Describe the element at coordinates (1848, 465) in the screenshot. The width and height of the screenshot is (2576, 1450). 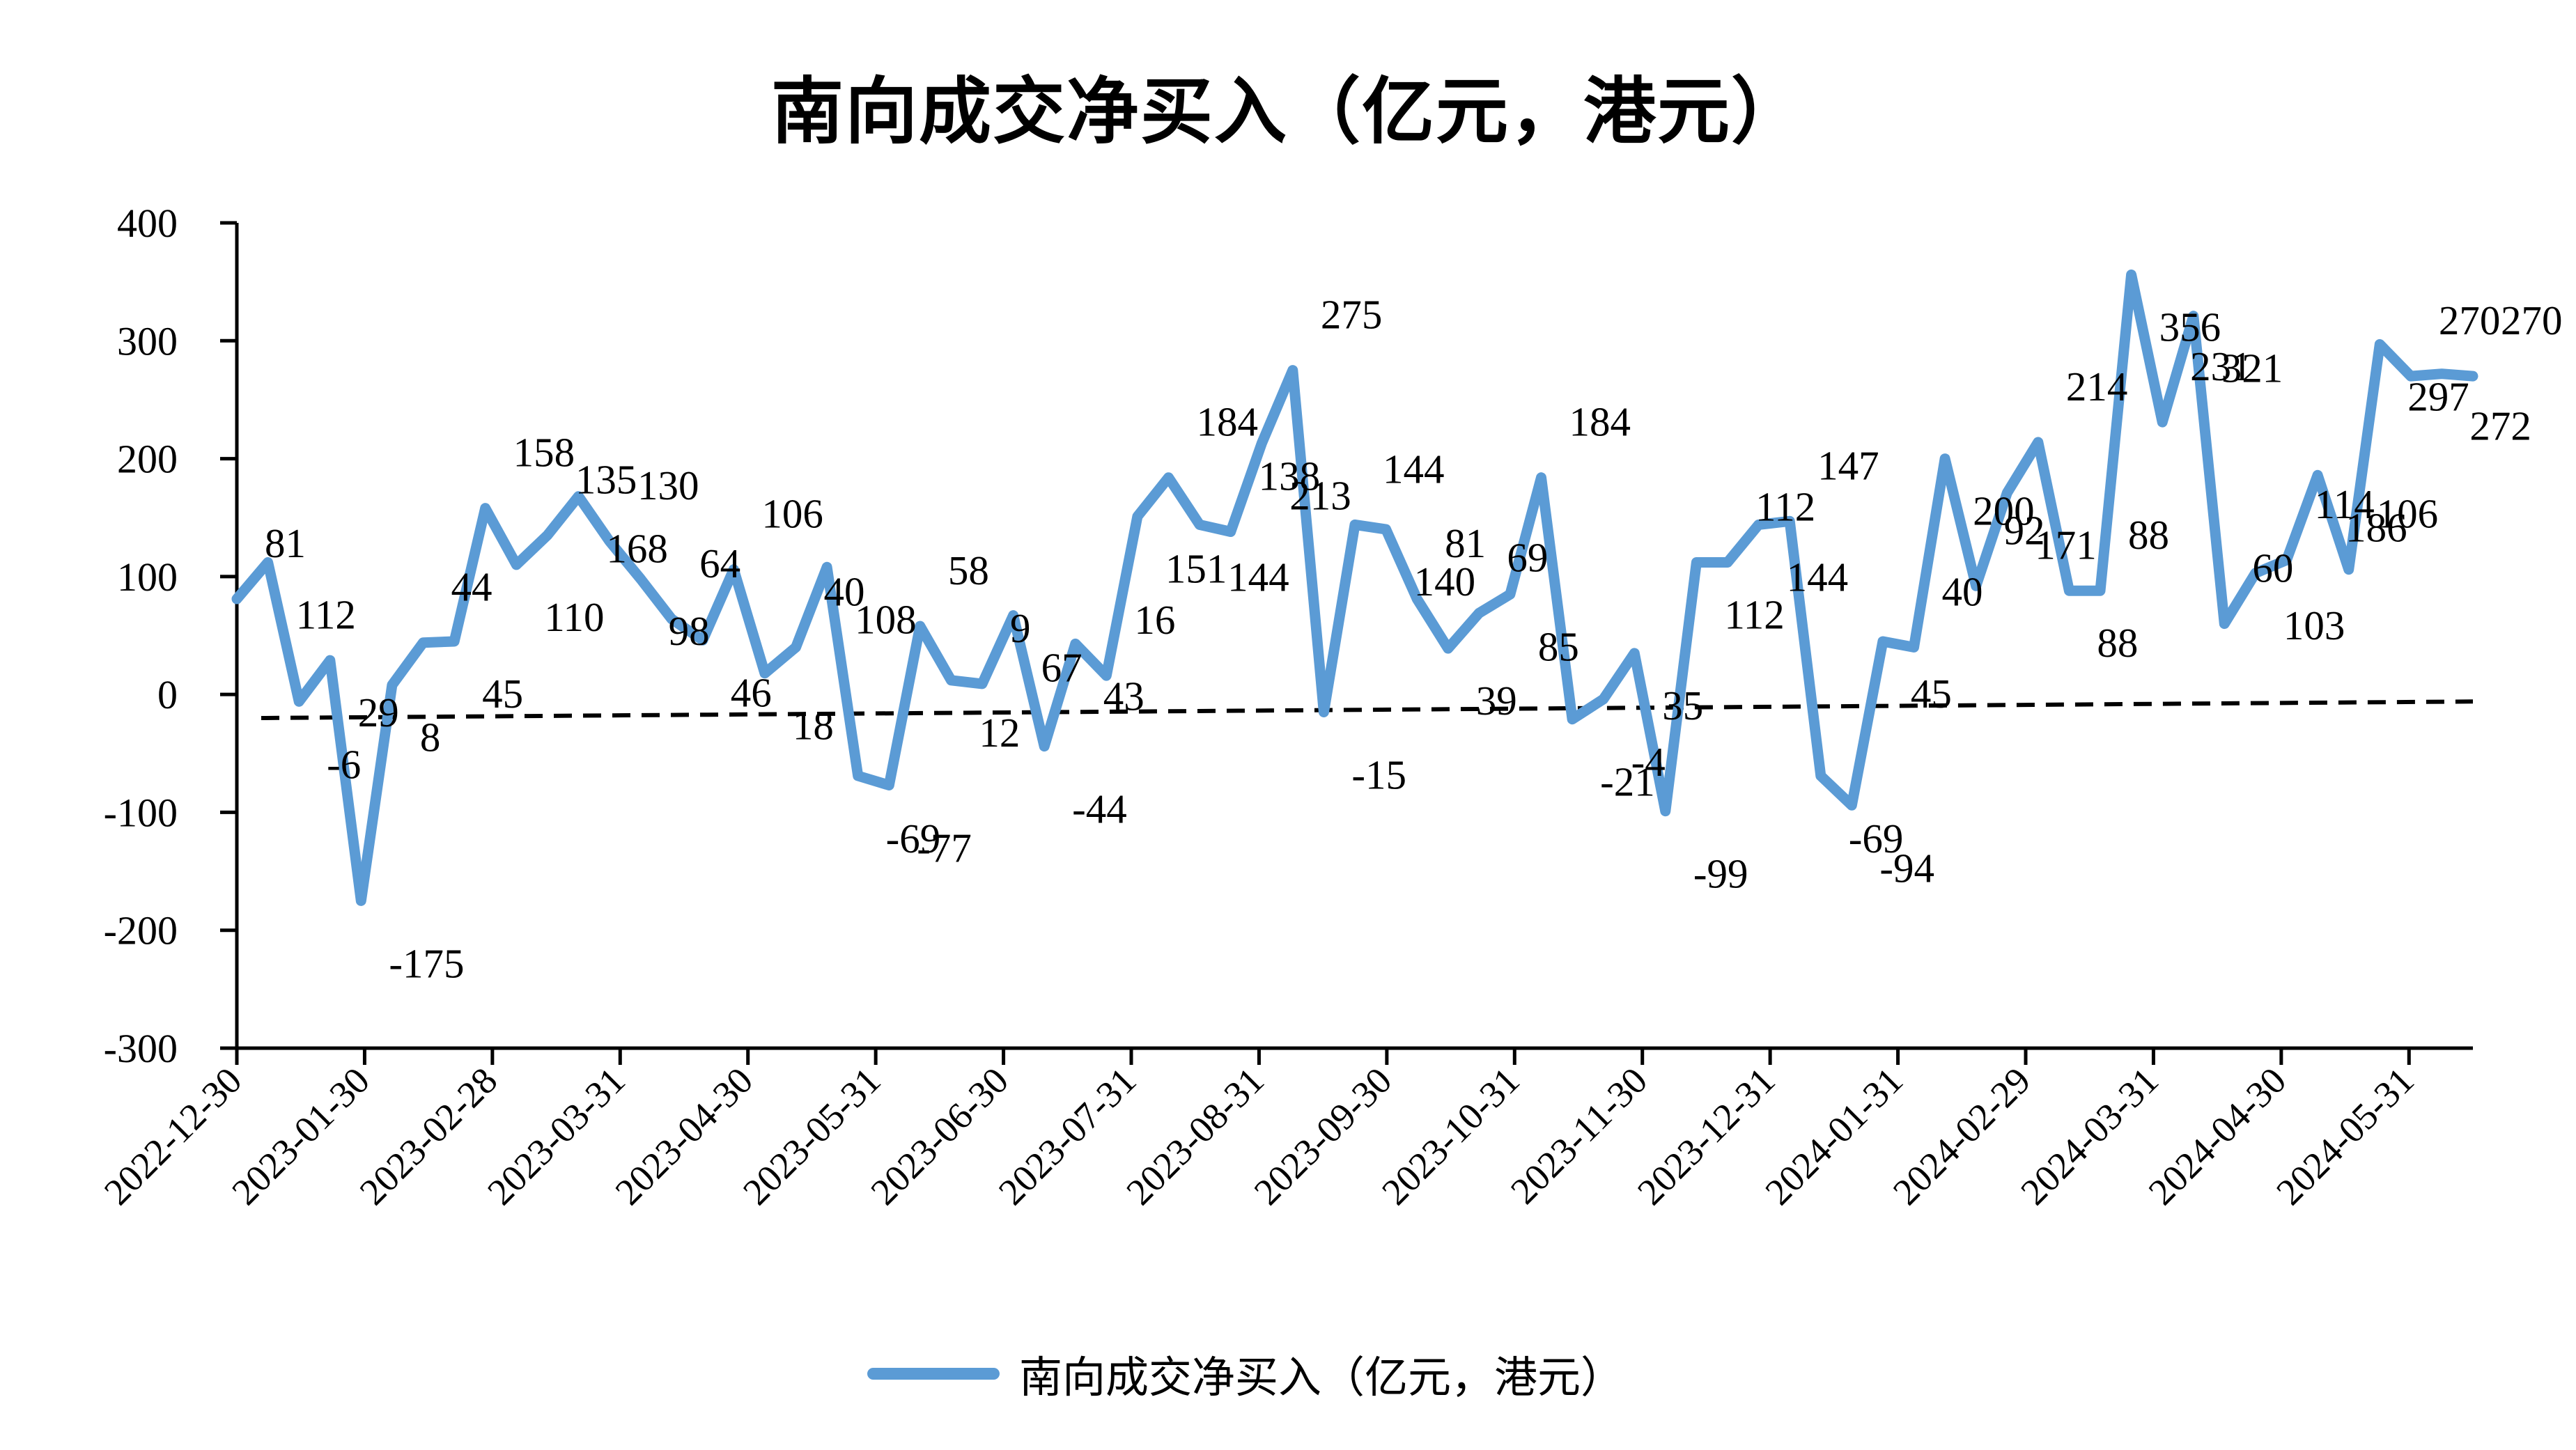
I see `data-label: 147` at that location.